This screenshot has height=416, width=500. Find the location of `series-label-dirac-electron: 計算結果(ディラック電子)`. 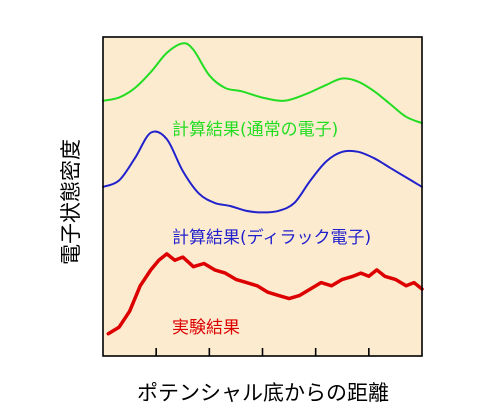

series-label-dirac-electron: 計算結果(ディラック電子) is located at coordinates (271, 237).